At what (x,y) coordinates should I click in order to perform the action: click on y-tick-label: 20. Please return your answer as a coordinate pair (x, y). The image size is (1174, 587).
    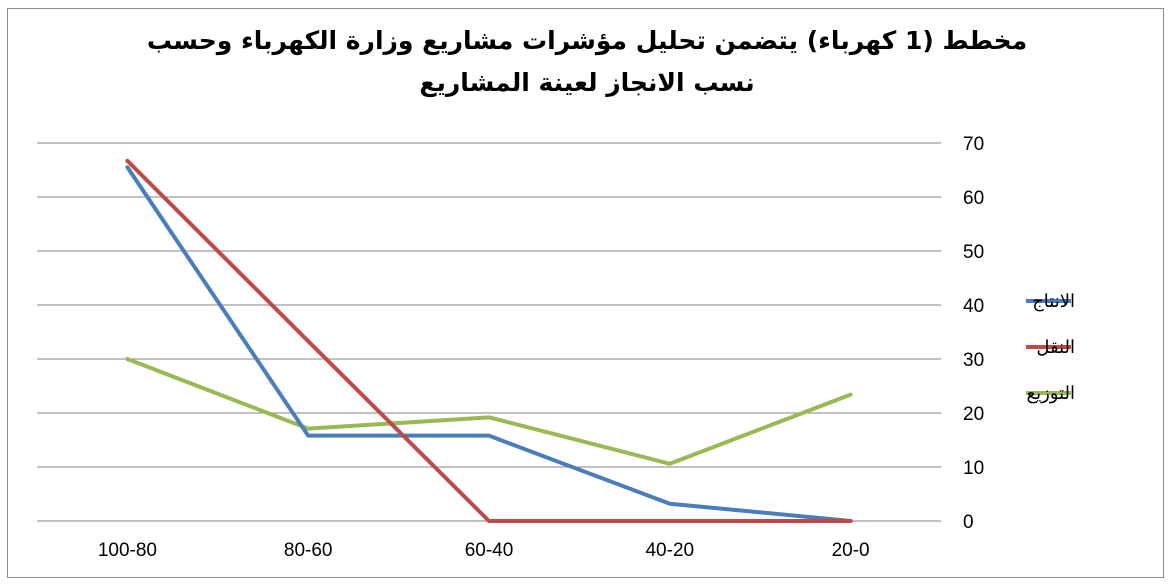
    Looking at the image, I should click on (973, 414).